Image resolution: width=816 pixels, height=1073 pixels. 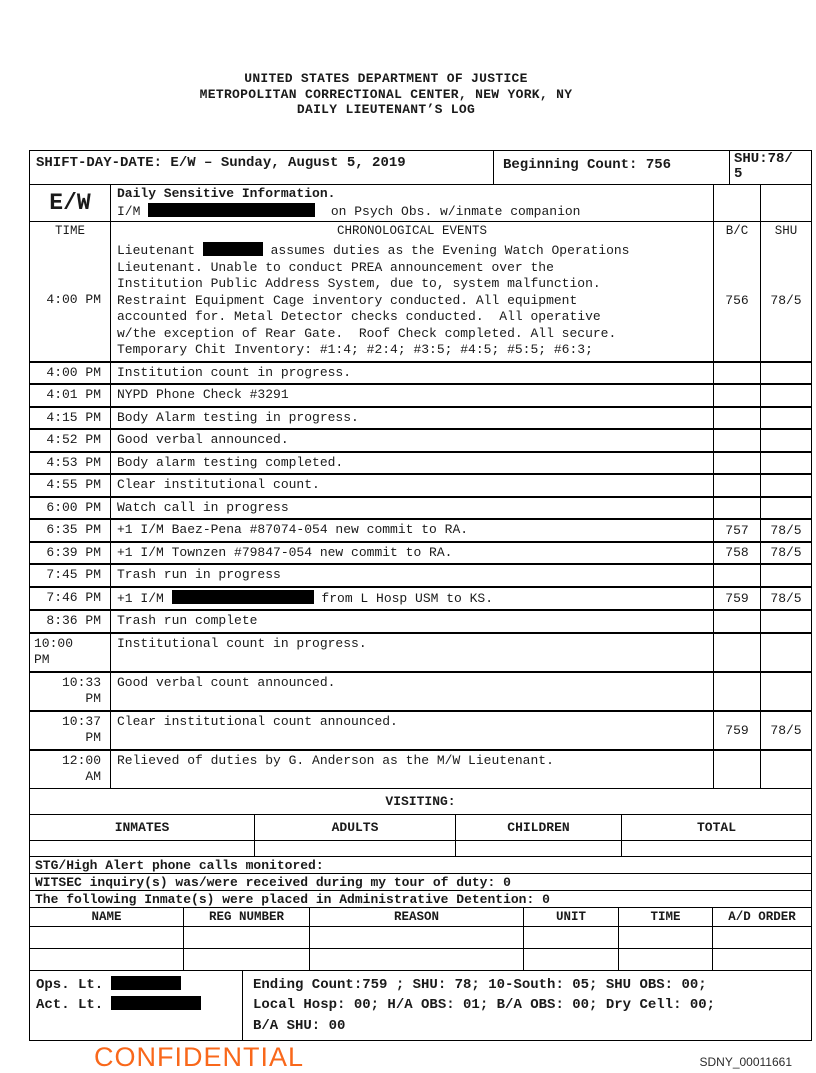 What do you see at coordinates (716, 848) in the screenshot?
I see `visiting-value-total` at bounding box center [716, 848].